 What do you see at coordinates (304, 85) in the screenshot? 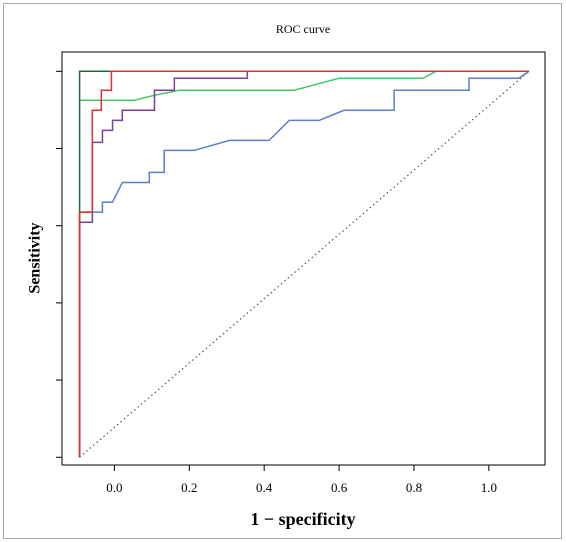
I see `roc-curve` at bounding box center [304, 85].